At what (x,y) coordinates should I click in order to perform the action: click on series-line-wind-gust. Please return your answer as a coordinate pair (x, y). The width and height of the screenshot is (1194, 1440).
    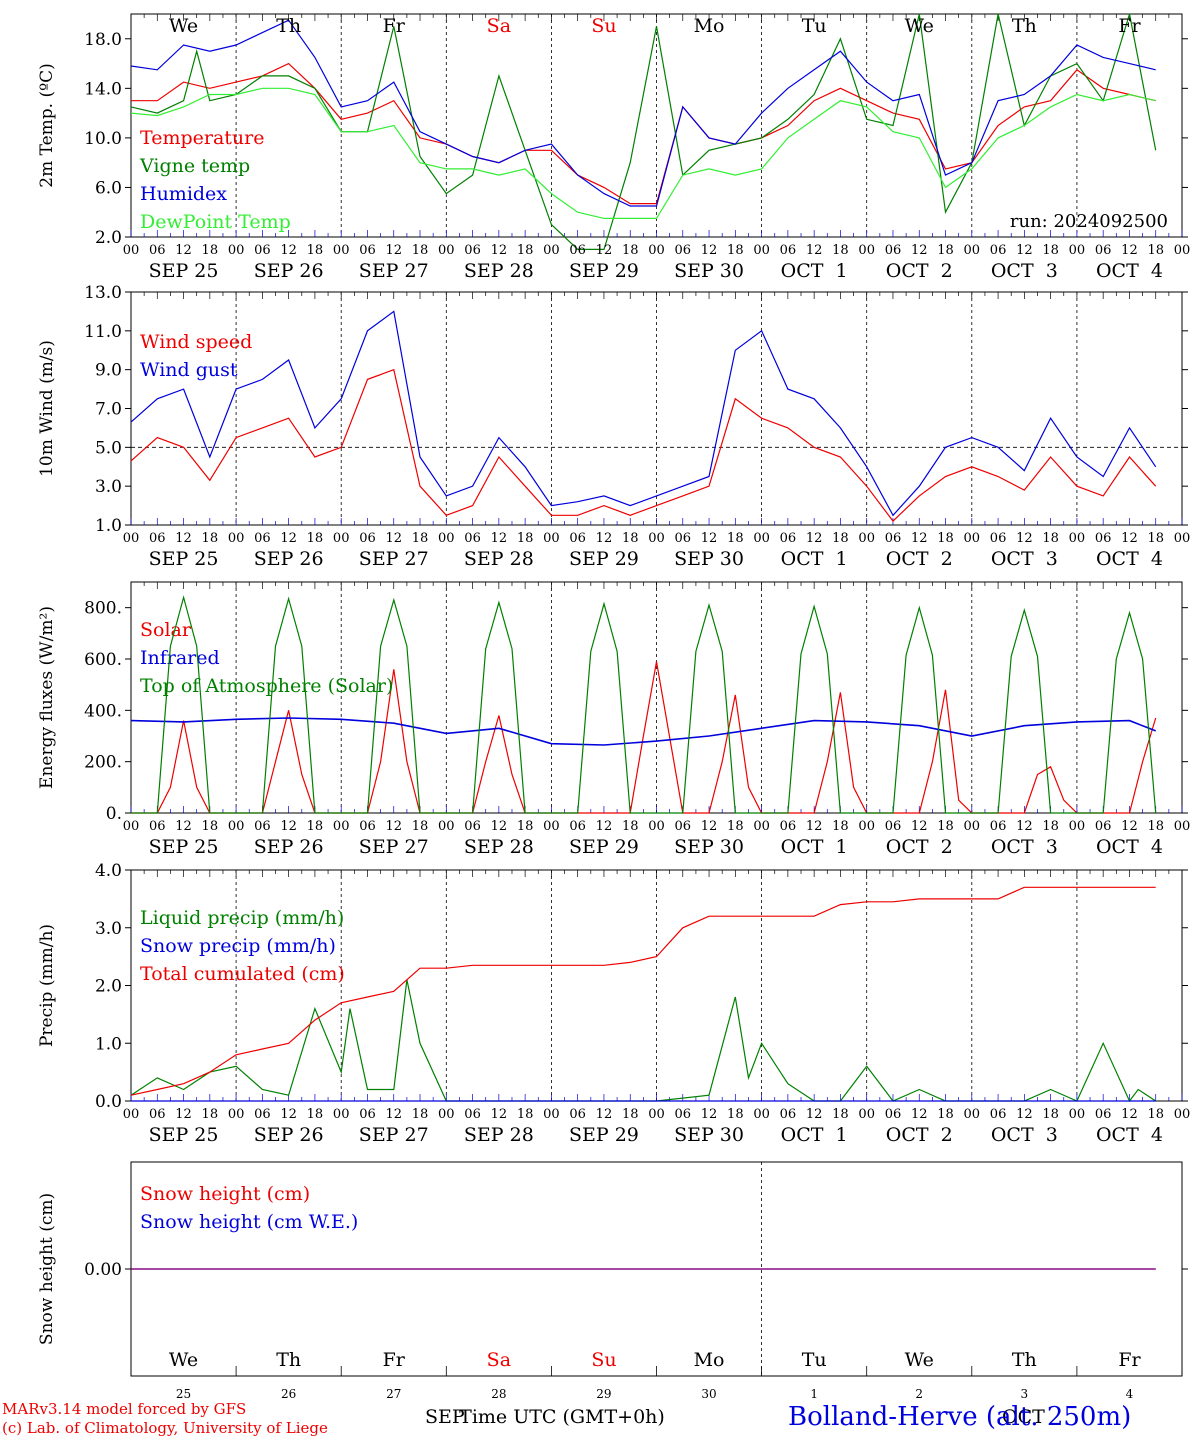
    Looking at the image, I should click on (643, 413).